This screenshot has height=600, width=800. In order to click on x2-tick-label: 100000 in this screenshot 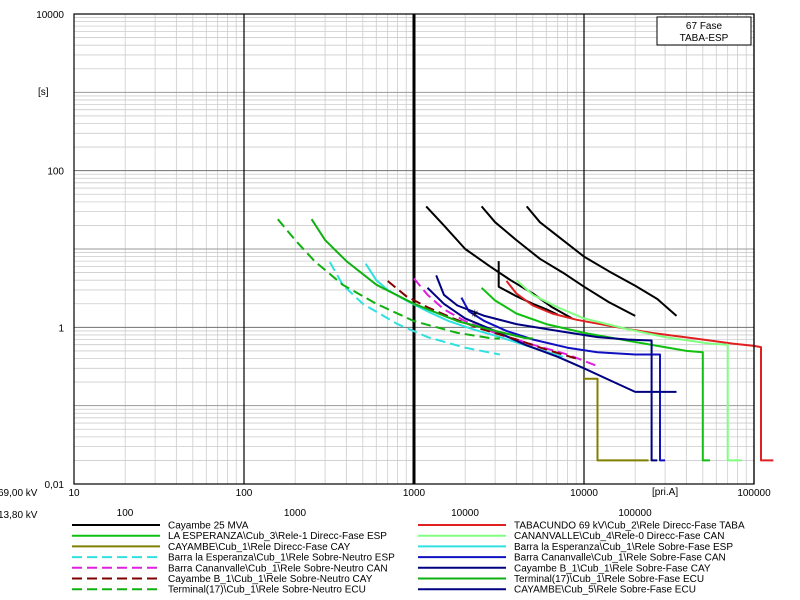, I will do `click(635, 513)`.